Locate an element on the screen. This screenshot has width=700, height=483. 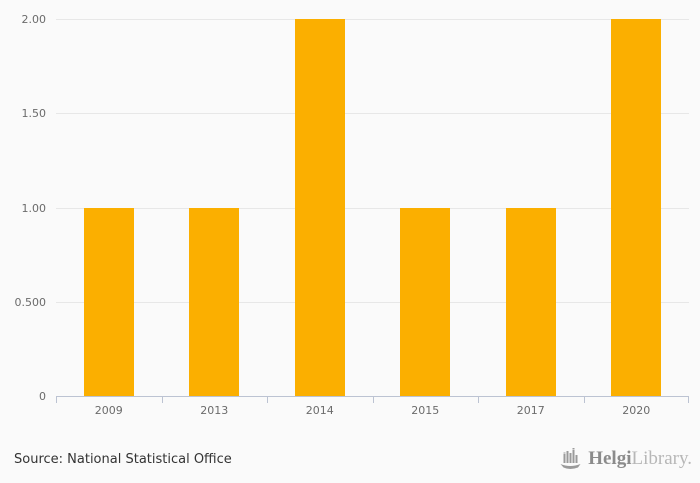
y-tick-label-1.00: 1.00 is located at coordinates (34, 208).